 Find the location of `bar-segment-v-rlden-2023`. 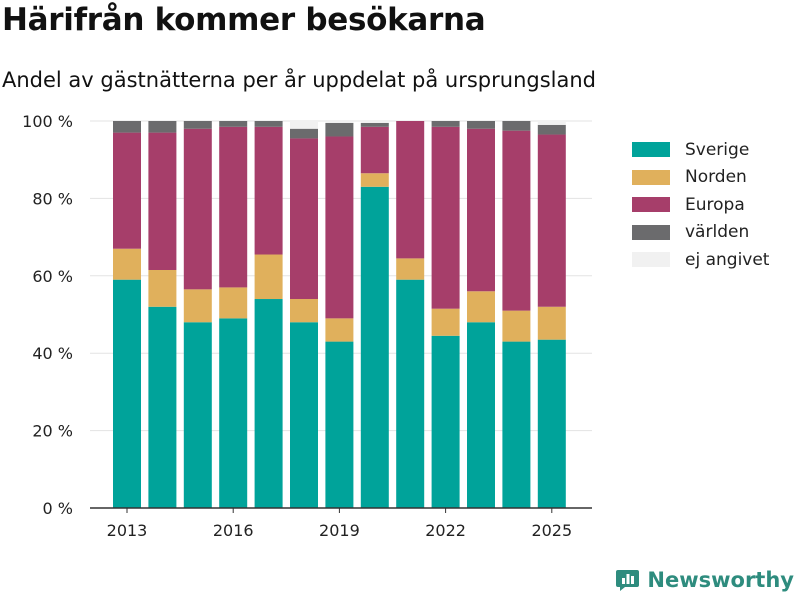

bar-segment-v-rlden-2023 is located at coordinates (481, 125).